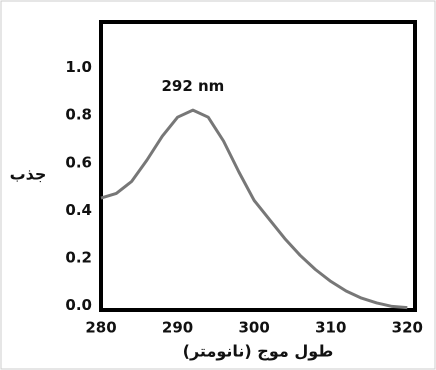 The height and width of the screenshot is (370, 436). I want to click on y-tick-label: 1.0, so click(78, 67).